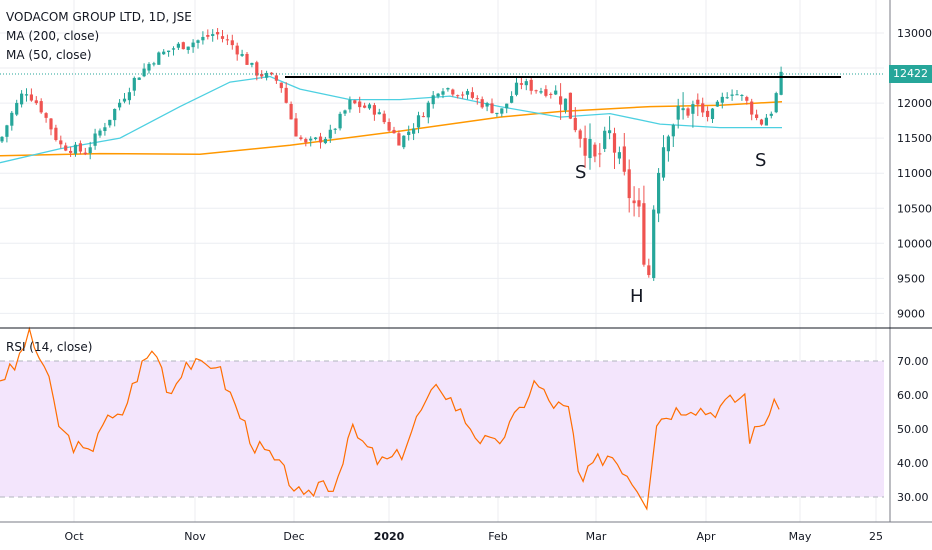  Describe the element at coordinates (911, 278) in the screenshot. I see `price-tick-1: 9500` at that location.